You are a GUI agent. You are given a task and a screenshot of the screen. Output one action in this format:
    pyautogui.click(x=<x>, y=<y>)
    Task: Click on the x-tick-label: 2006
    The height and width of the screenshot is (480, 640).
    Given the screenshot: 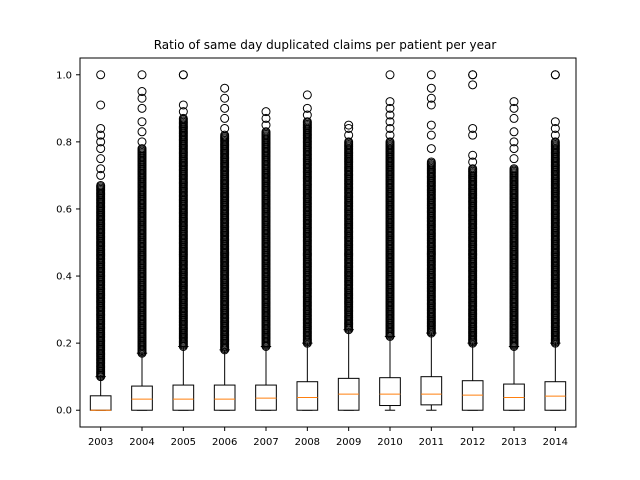 What is the action you would take?
    pyautogui.click(x=224, y=442)
    